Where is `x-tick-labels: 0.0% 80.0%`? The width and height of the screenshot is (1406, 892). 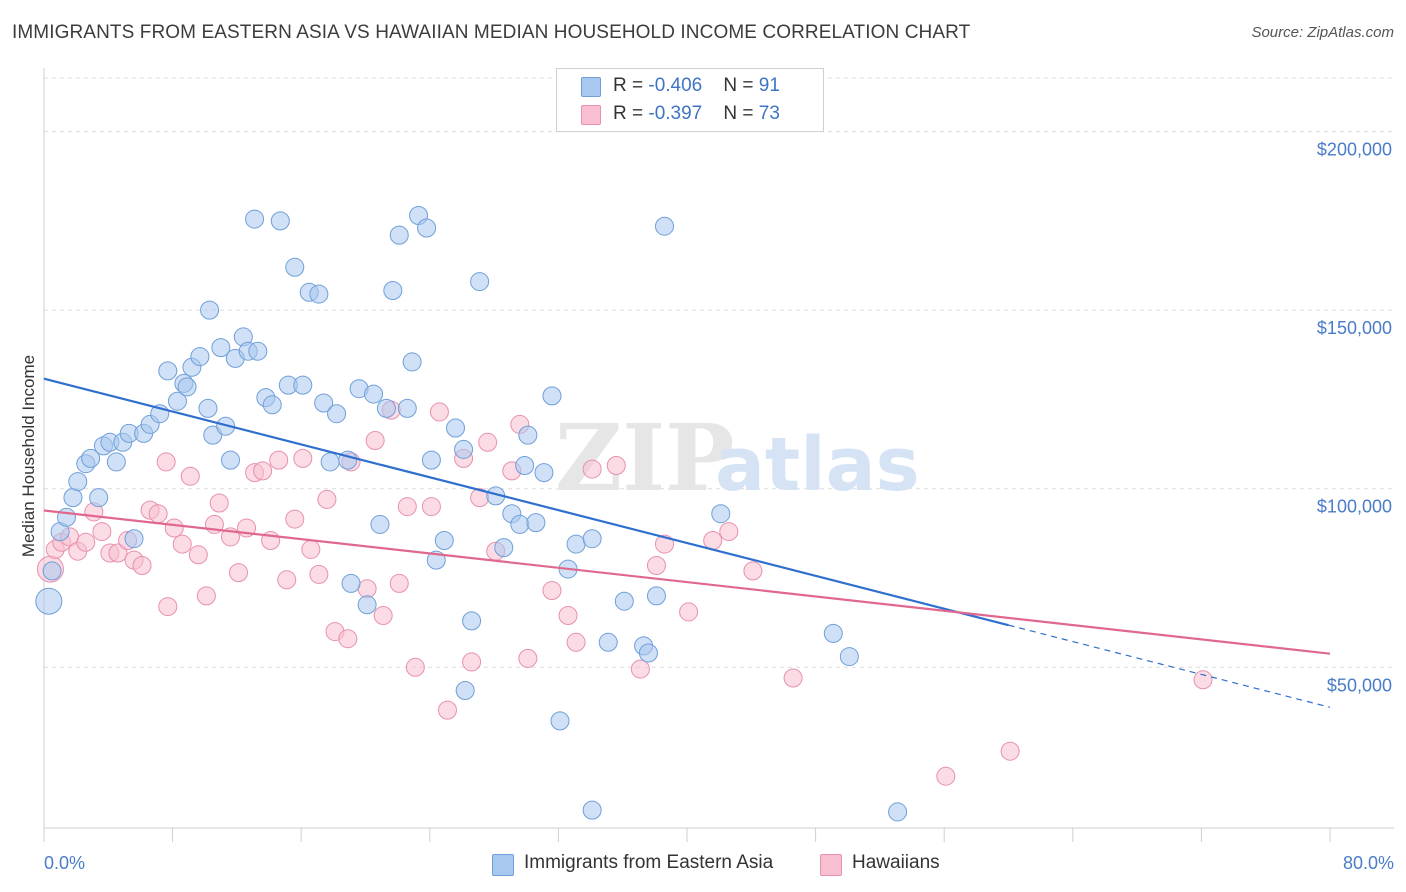
x-tick-labels: 0.0% 80.0% is located at coordinates (719, 863).